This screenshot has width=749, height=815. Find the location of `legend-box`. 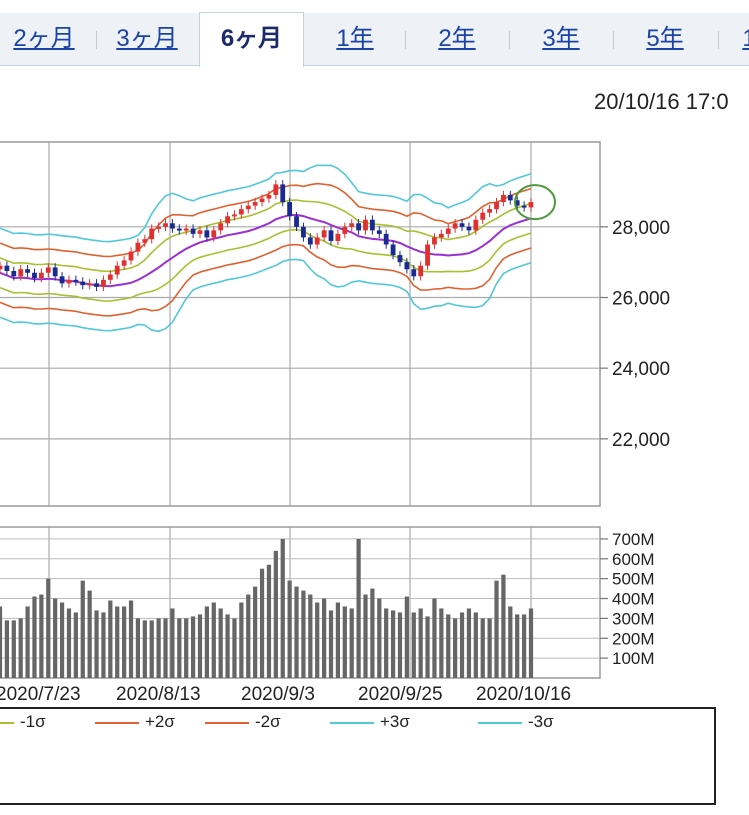

legend-box is located at coordinates (358, 756).